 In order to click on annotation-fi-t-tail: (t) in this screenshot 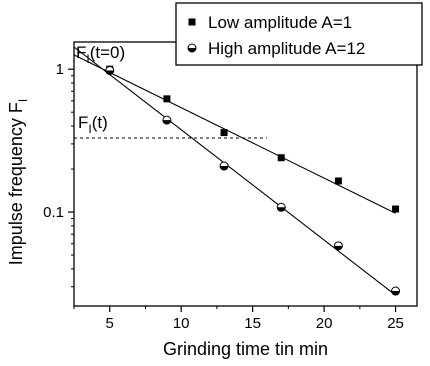, I will do `click(100, 122)`.